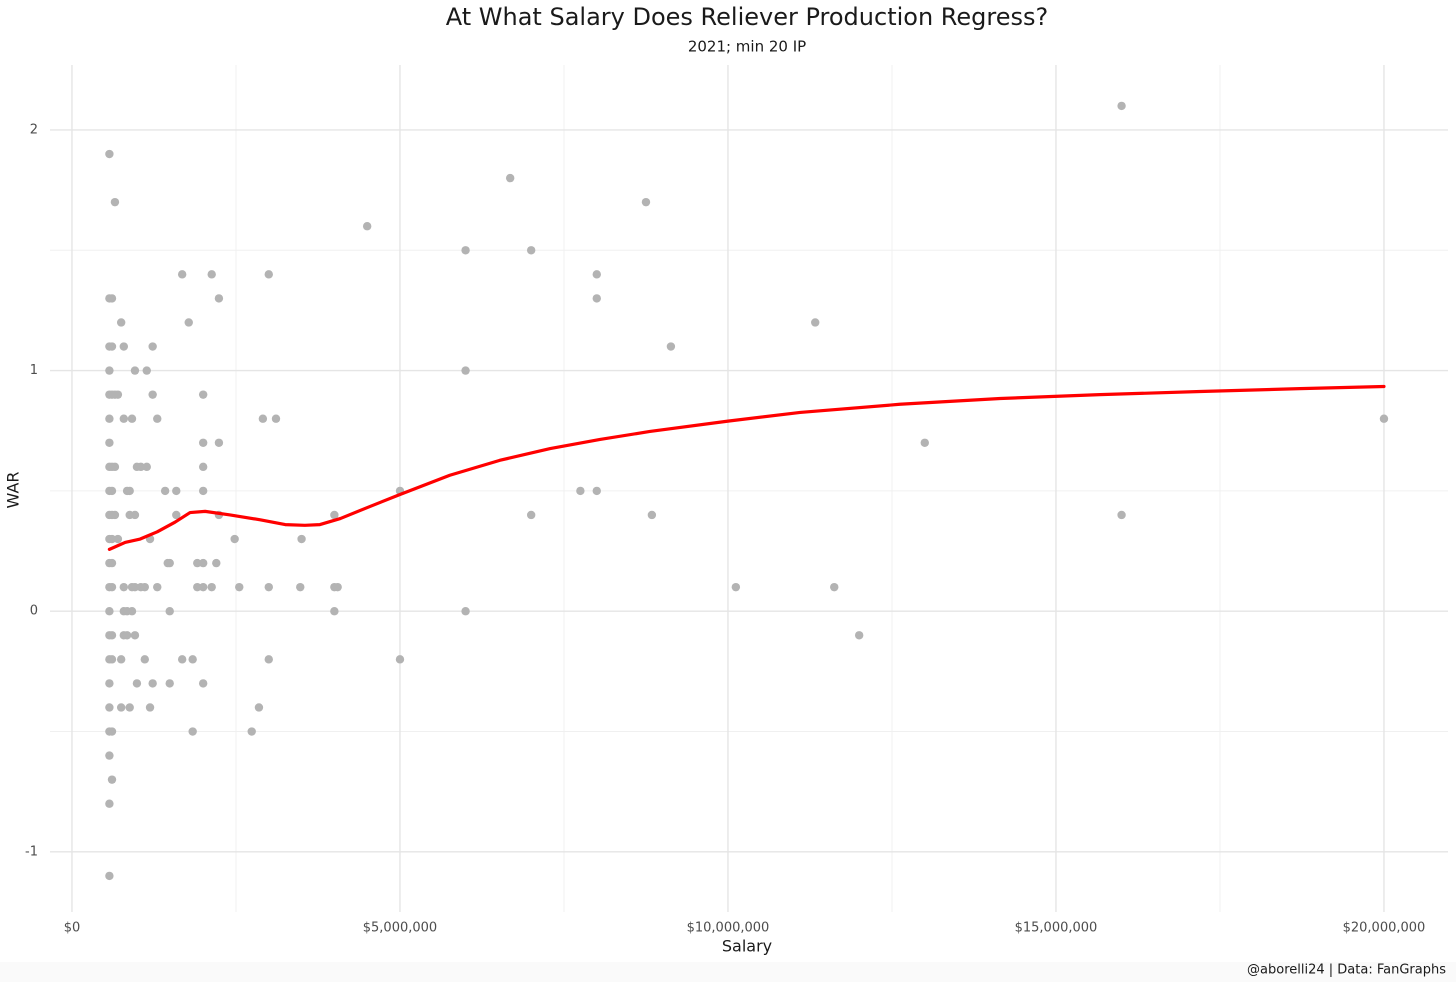 The height and width of the screenshot is (982, 1456). What do you see at coordinates (1346, 970) in the screenshot?
I see `caption: @aborelli24 | Data: FanGraphs` at bounding box center [1346, 970].